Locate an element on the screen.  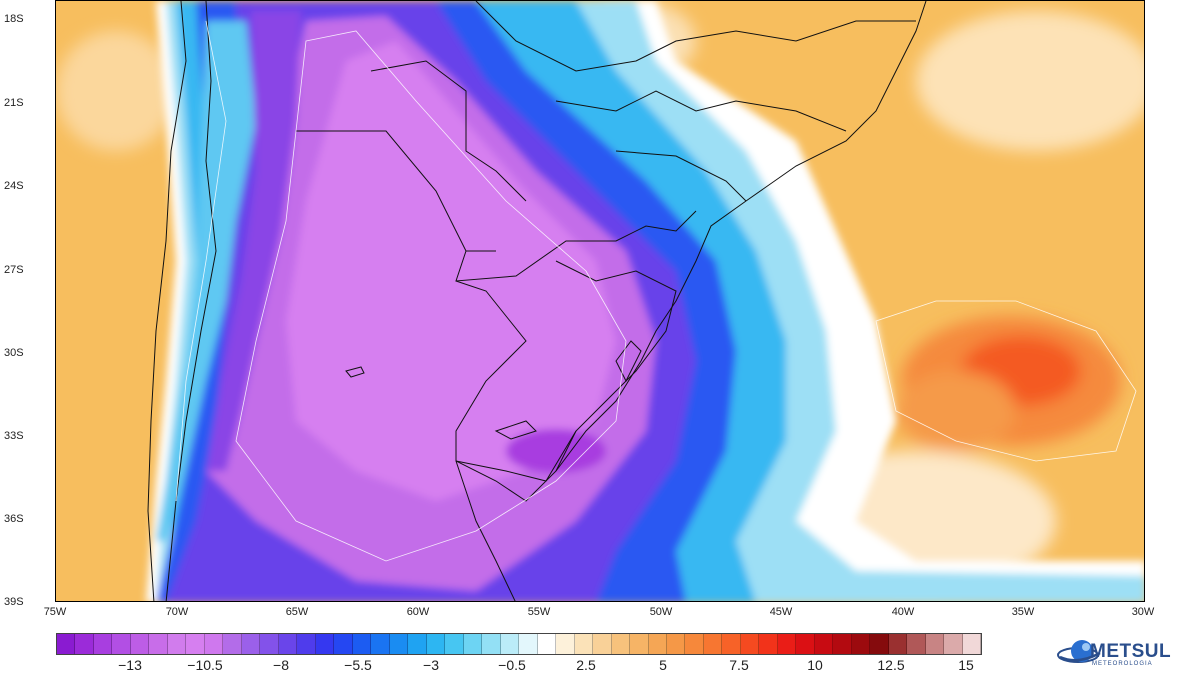
rio-de-la-plata is located at coordinates (516, 456).